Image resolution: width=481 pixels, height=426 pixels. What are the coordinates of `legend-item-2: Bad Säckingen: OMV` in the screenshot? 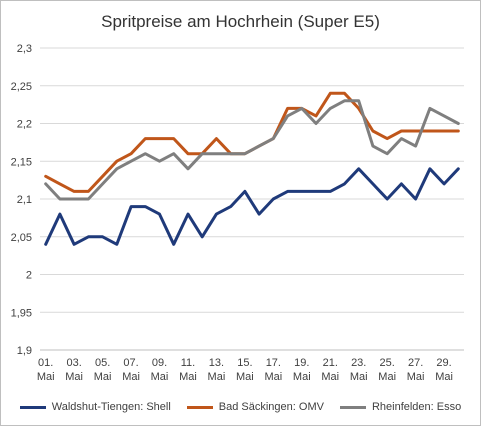 It's located at (255, 407).